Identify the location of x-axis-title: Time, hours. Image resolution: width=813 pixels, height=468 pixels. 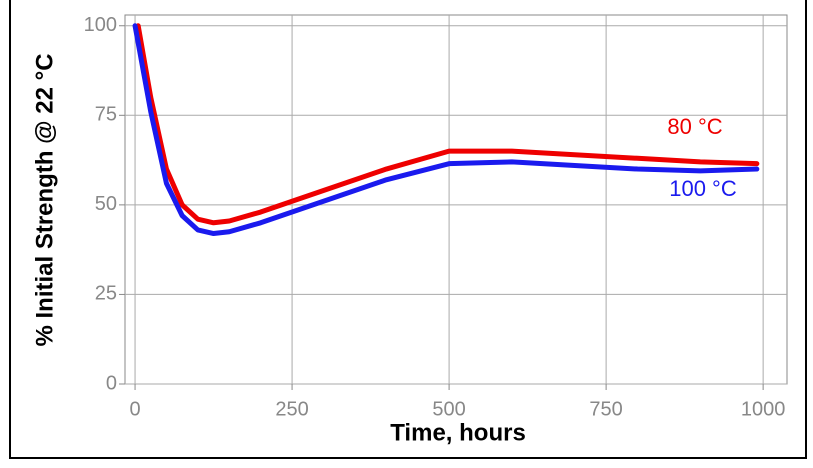
(458, 432).